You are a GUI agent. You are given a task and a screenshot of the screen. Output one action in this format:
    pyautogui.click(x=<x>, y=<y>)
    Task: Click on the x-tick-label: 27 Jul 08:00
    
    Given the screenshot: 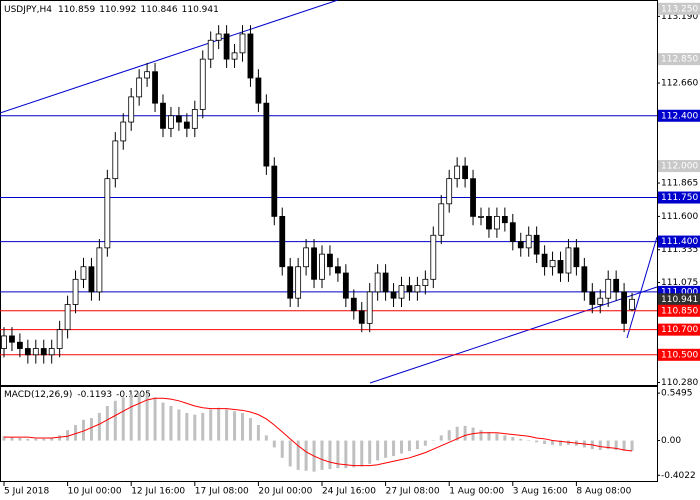 What is the action you would take?
    pyautogui.click(x=413, y=492)
    